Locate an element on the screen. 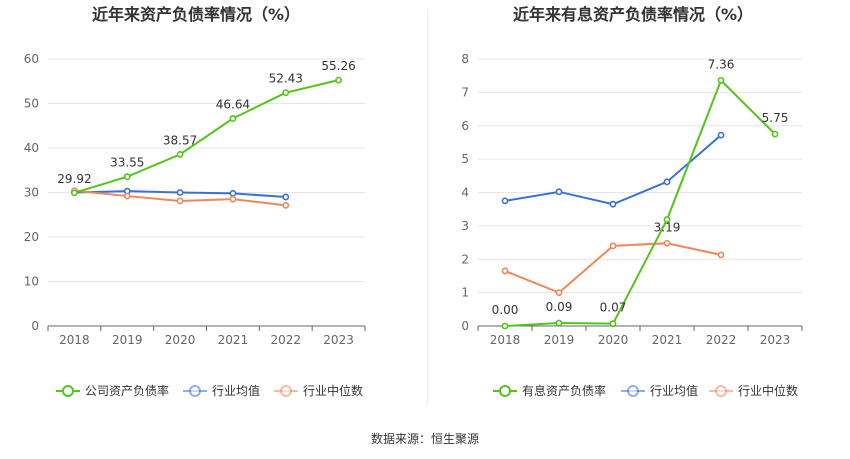 The width and height of the screenshot is (850, 459). data-label: 33.55 is located at coordinates (127, 163).